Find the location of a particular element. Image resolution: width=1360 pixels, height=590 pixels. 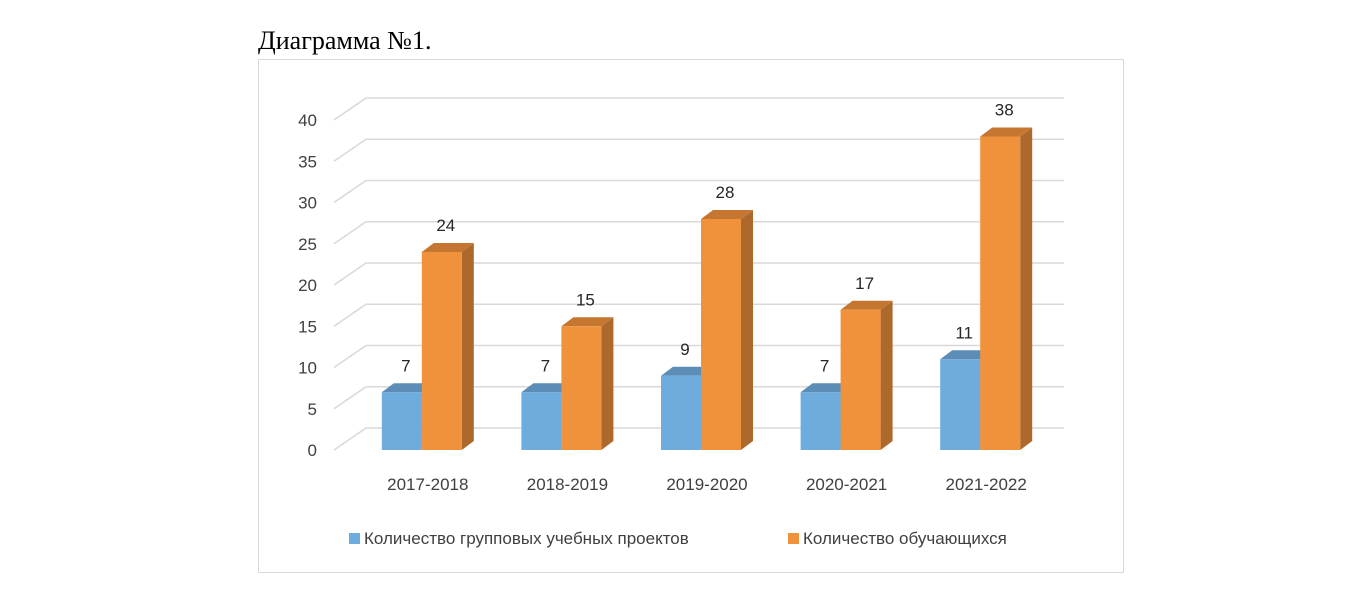

y-tick-label: 25 is located at coordinates (307, 244).